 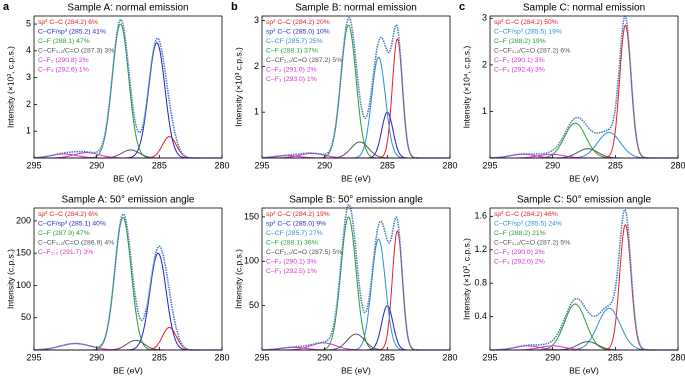 I want to click on legend-entry: C–CF/sp³ (285.5) 19%, so click(x=528, y=31).